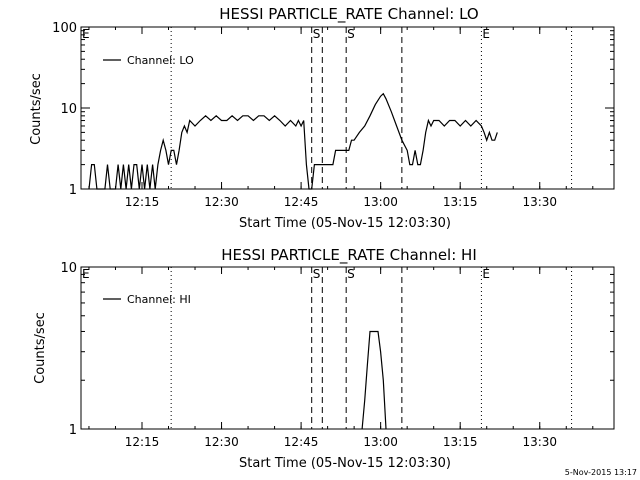 The height and width of the screenshot is (480, 640). Describe the element at coordinates (380, 442) in the screenshot. I see `hi-x-tick-label: 13:00` at that location.